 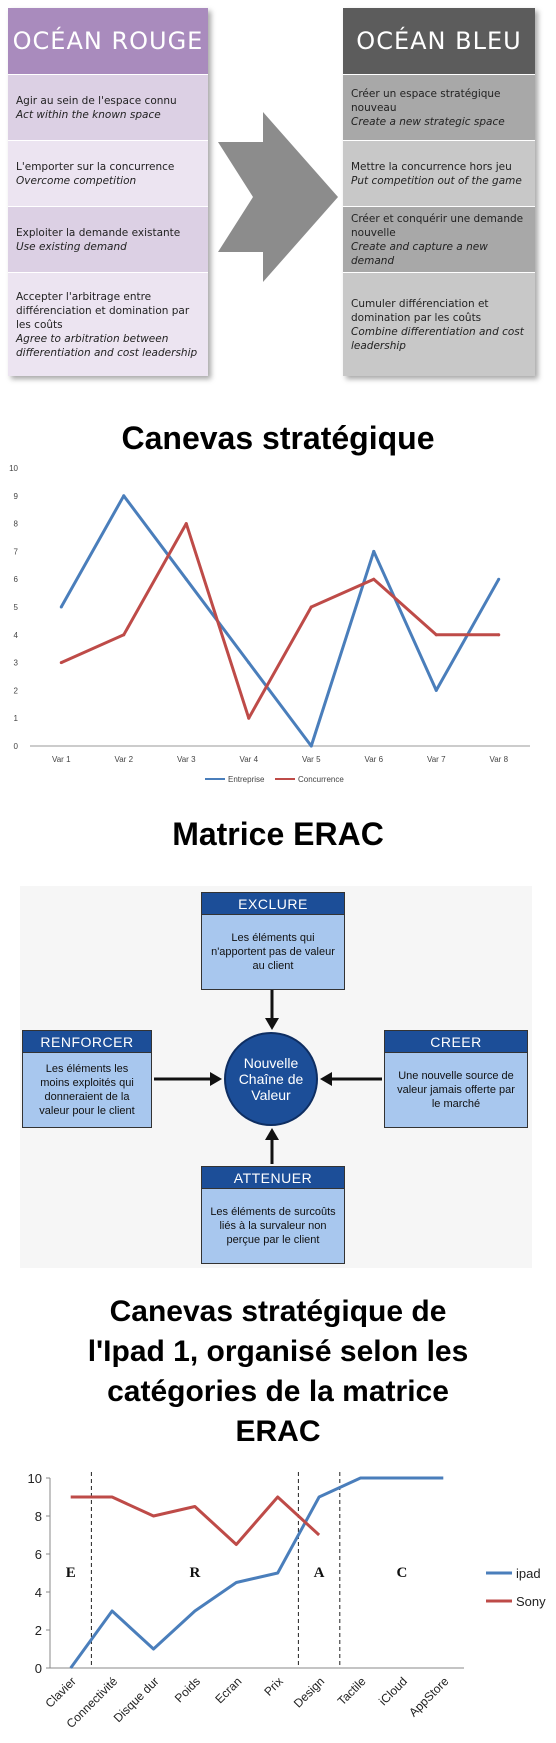 I want to click on series-line-sony, so click(x=195, y=1520).